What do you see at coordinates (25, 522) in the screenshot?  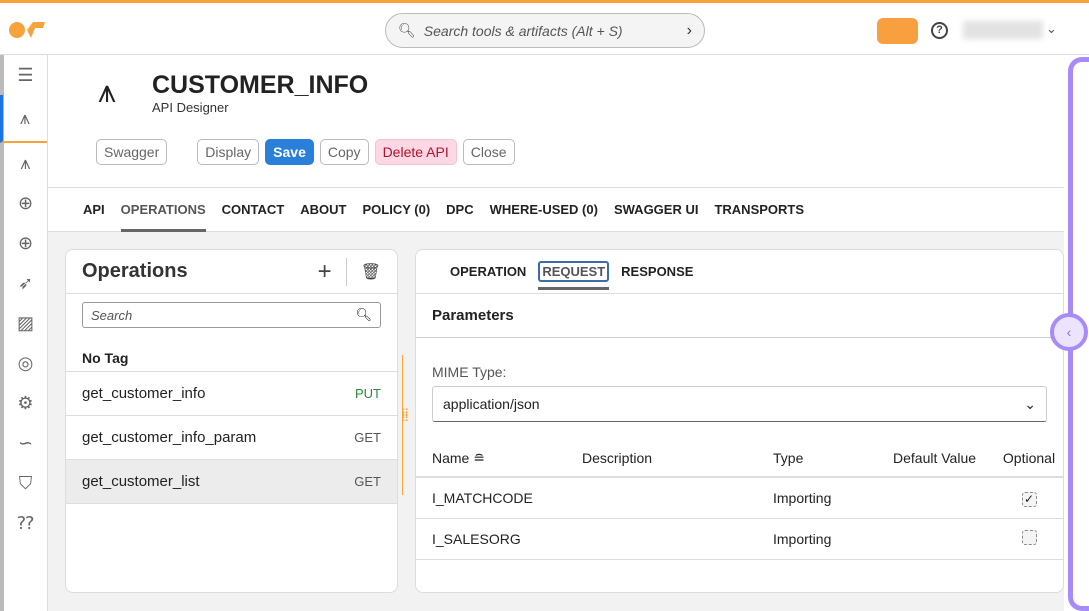 I see `help-chat-icon: ⁇` at bounding box center [25, 522].